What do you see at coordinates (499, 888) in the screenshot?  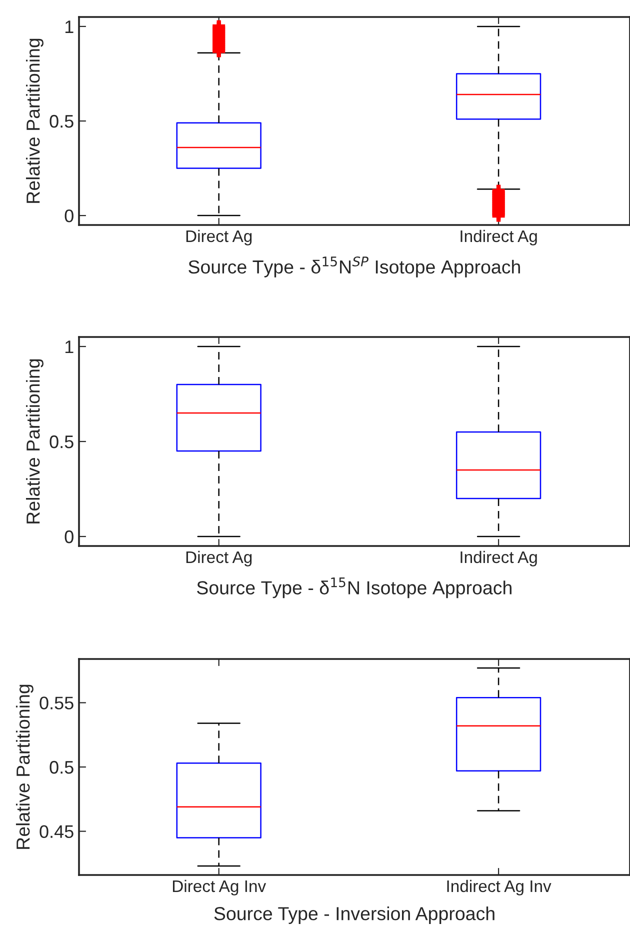 I see `x-tick-label: Indirect Ag Inv` at bounding box center [499, 888].